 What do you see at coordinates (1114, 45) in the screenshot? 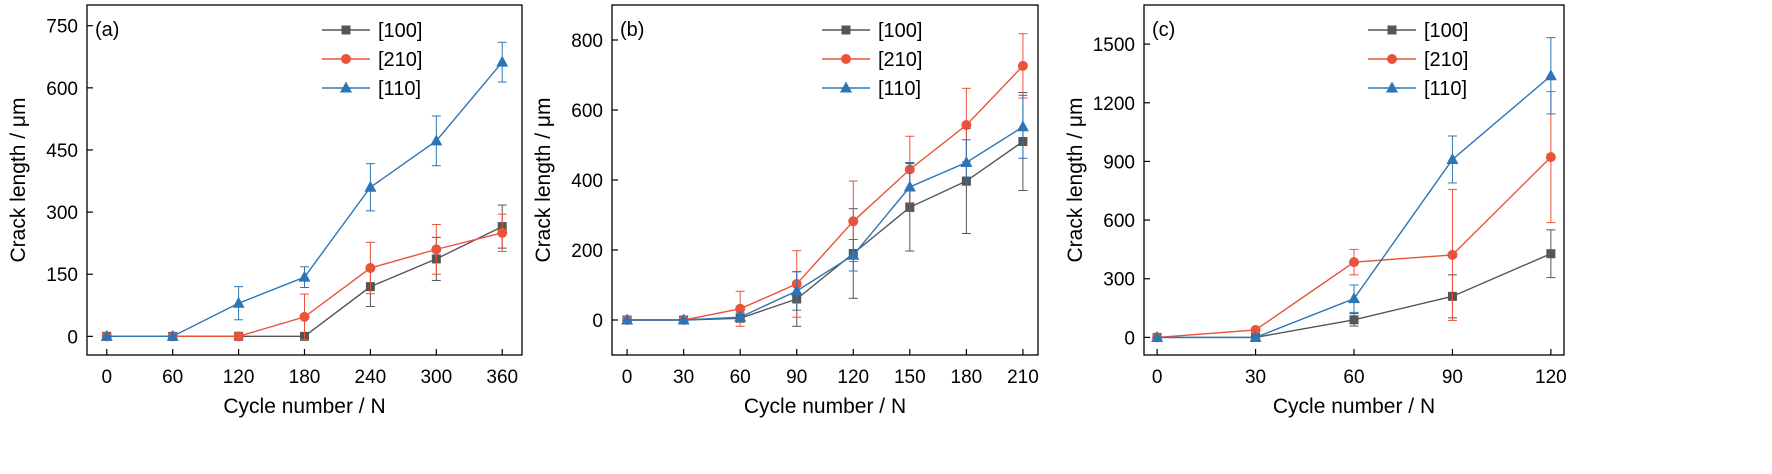
I see `y-tick-label: 1500` at bounding box center [1114, 45].